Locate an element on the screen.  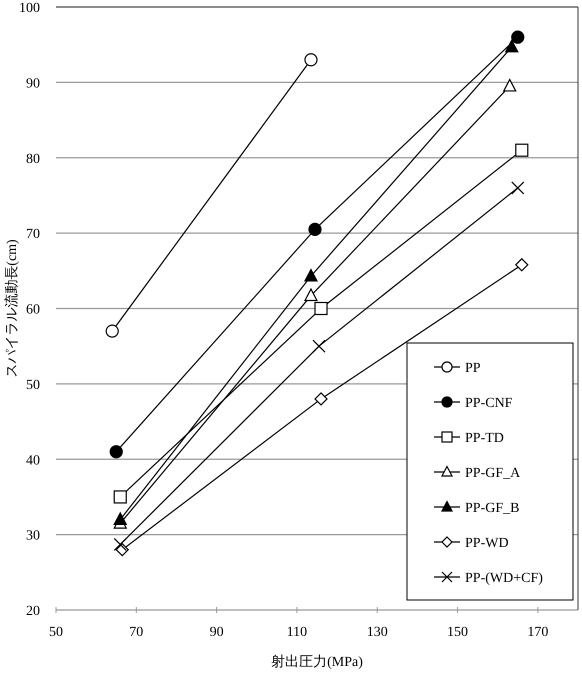
y-axis-title: スパイラル流動長(cm) is located at coordinates (12, 308).